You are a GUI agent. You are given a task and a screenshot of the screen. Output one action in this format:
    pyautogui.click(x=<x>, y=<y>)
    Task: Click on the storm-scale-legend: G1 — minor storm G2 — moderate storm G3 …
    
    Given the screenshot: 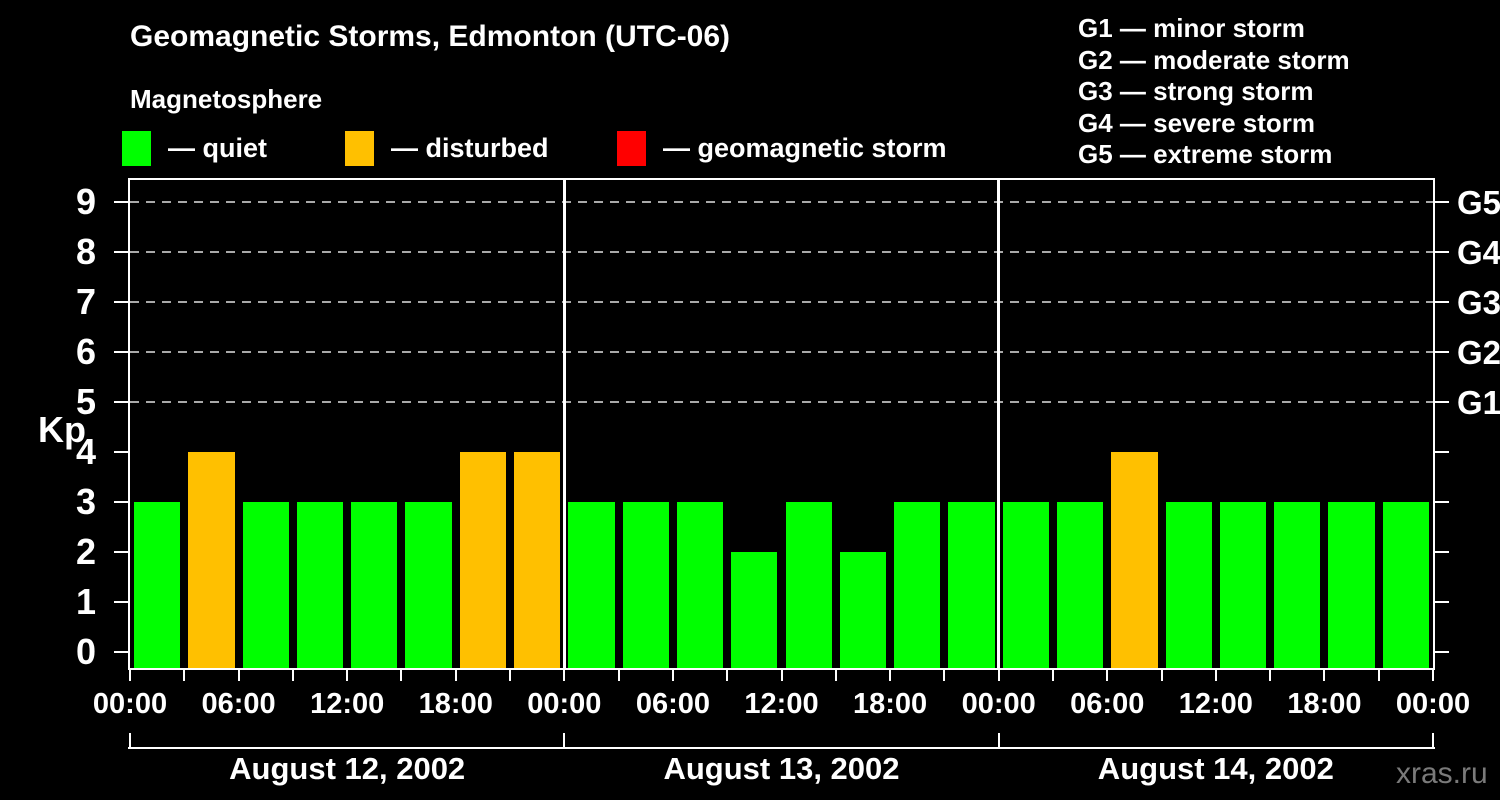 What is the action you would take?
    pyautogui.click(x=1214, y=92)
    